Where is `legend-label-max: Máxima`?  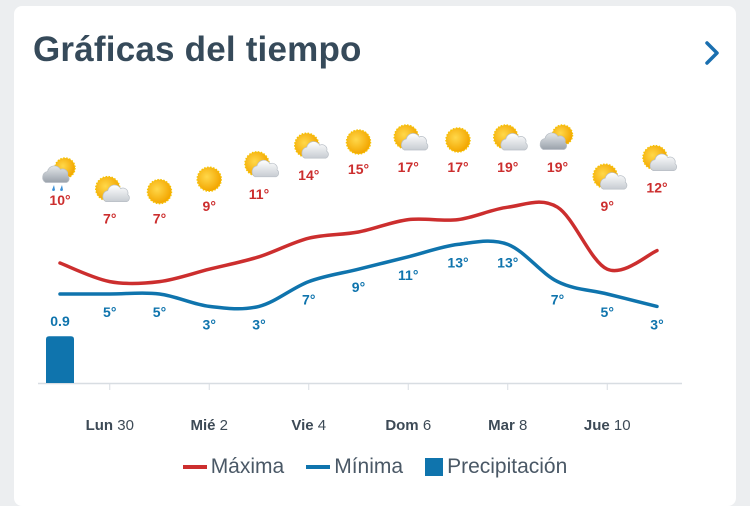 legend-label-max: Máxima is located at coordinates (247, 466).